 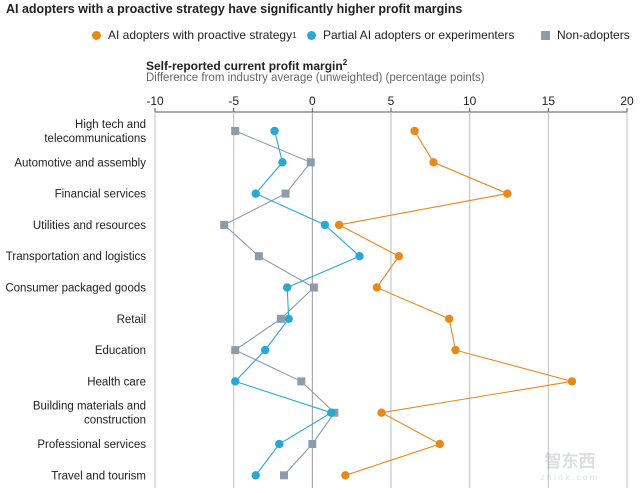 What do you see at coordinates (311, 35) in the screenshot?
I see `legend-marker-partial` at bounding box center [311, 35].